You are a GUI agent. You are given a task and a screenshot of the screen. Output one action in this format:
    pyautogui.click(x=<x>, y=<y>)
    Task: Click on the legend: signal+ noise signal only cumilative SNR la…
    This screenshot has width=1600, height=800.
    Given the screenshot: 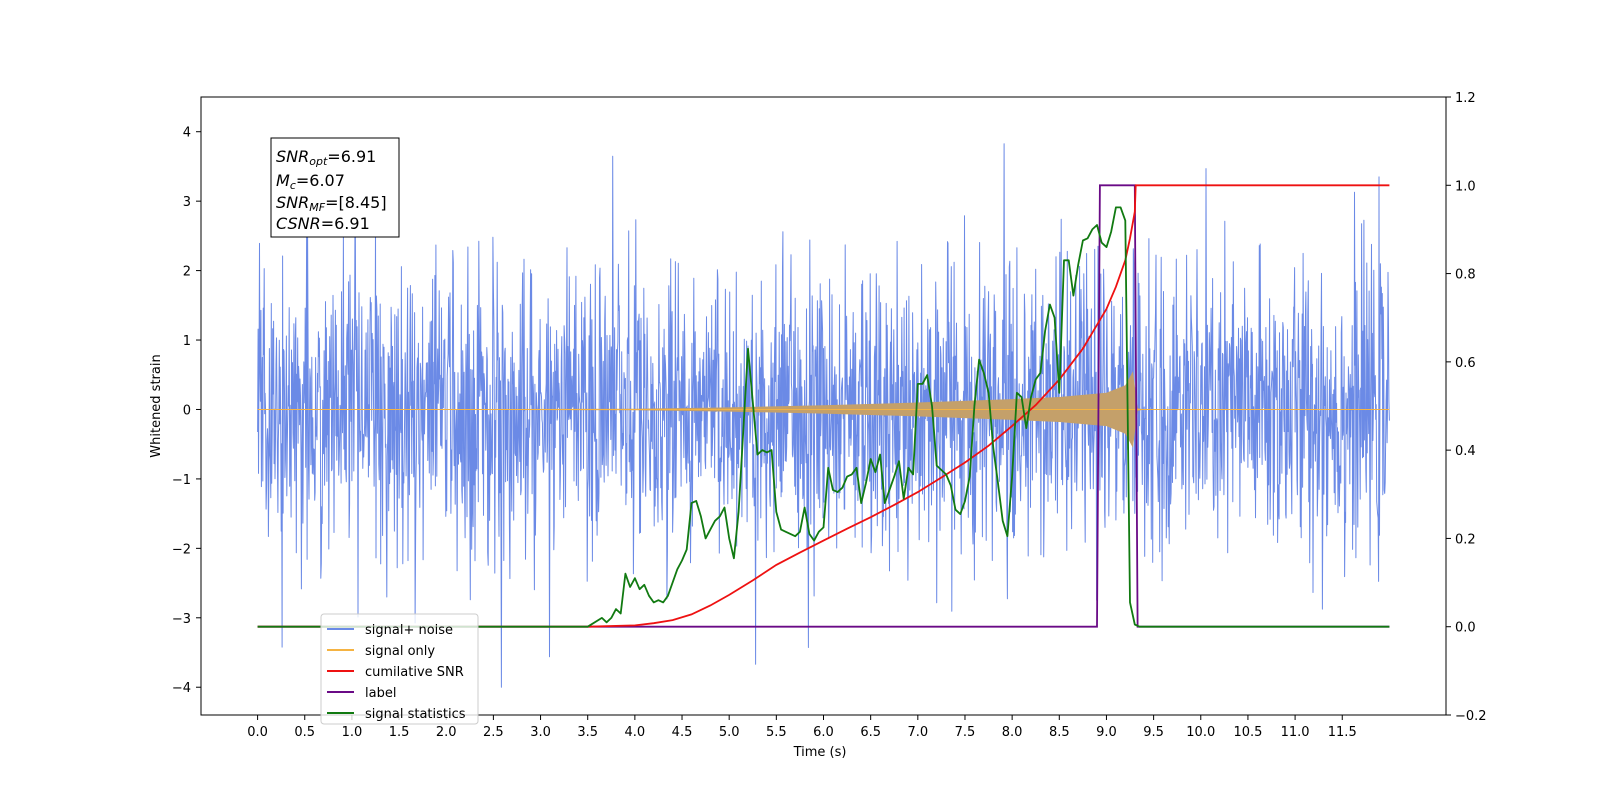 What is the action you would take?
    pyautogui.click(x=399, y=669)
    